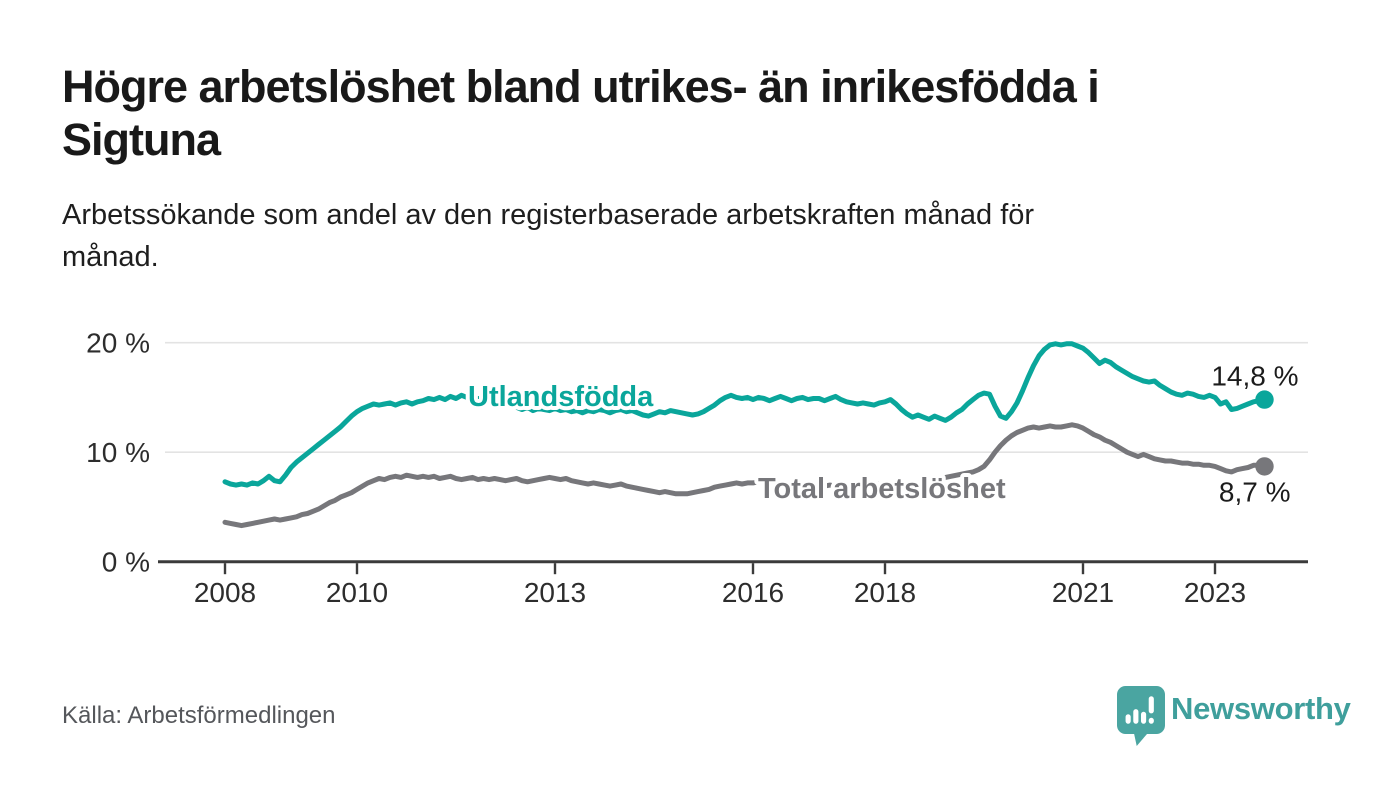  Describe the element at coordinates (1254, 376) in the screenshot. I see `series-end-value-utlandsfodda: 14,8 %` at that location.